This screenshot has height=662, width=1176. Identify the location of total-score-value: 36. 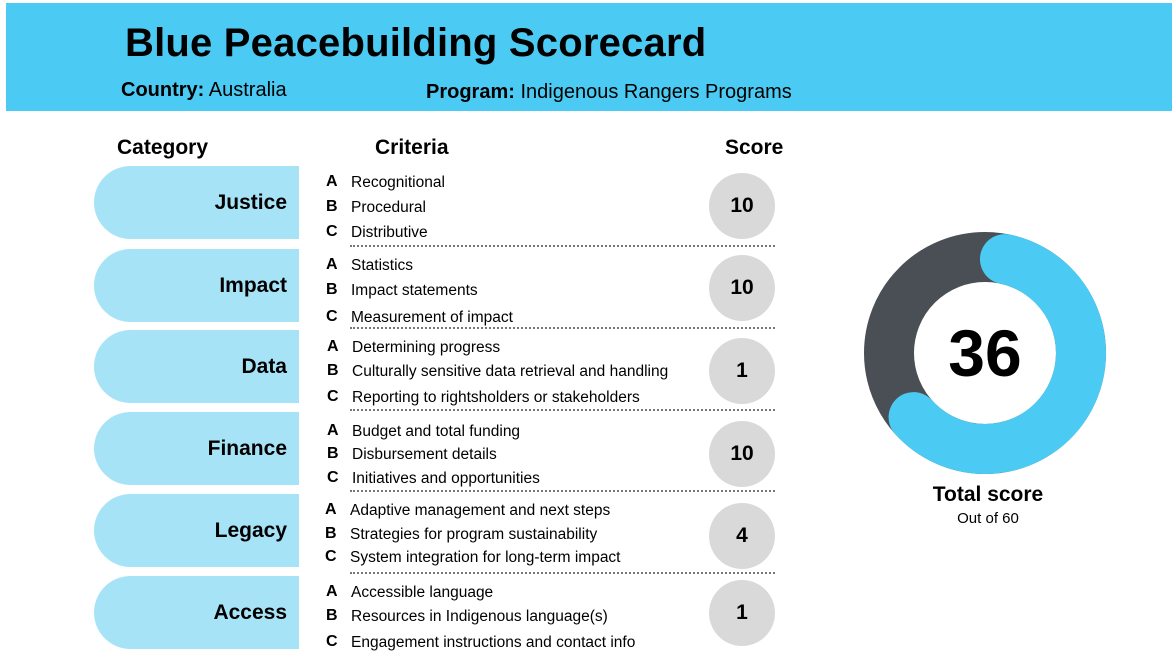
(985, 353).